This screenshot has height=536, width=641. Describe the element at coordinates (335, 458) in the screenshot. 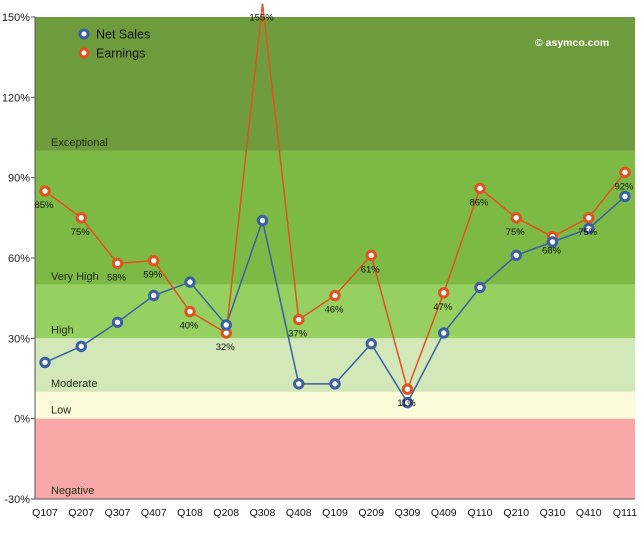

I see `band-negative` at that location.